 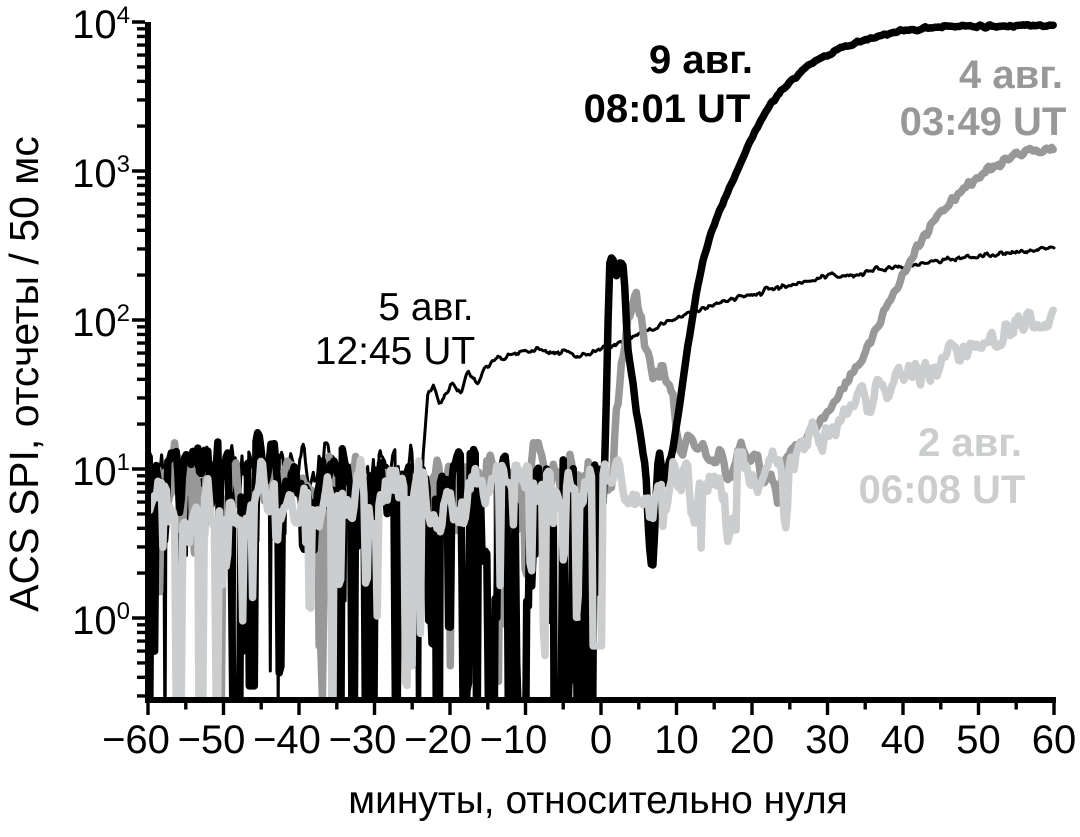 What do you see at coordinates (438, 740) in the screenshot?
I see `svg-text: −20` at bounding box center [438, 740].